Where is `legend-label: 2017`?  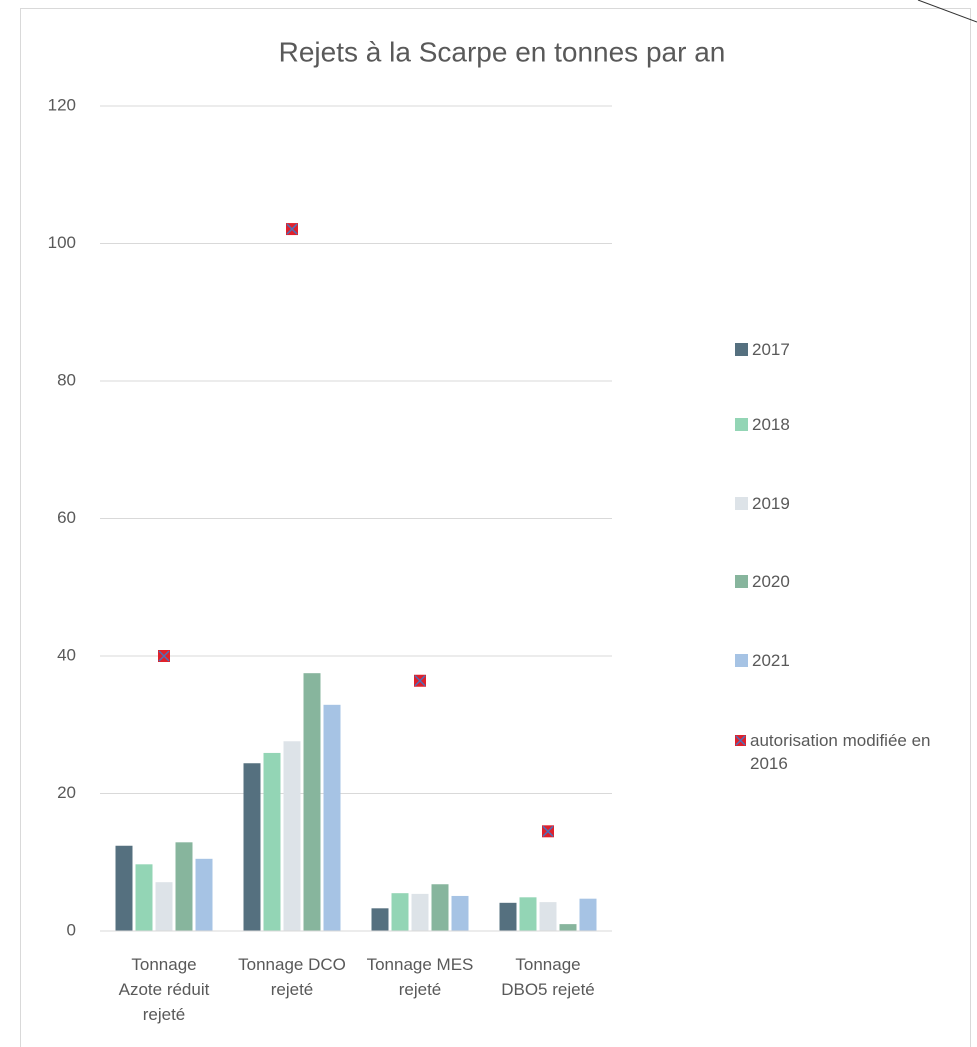 legend-label: 2017 is located at coordinates (771, 349).